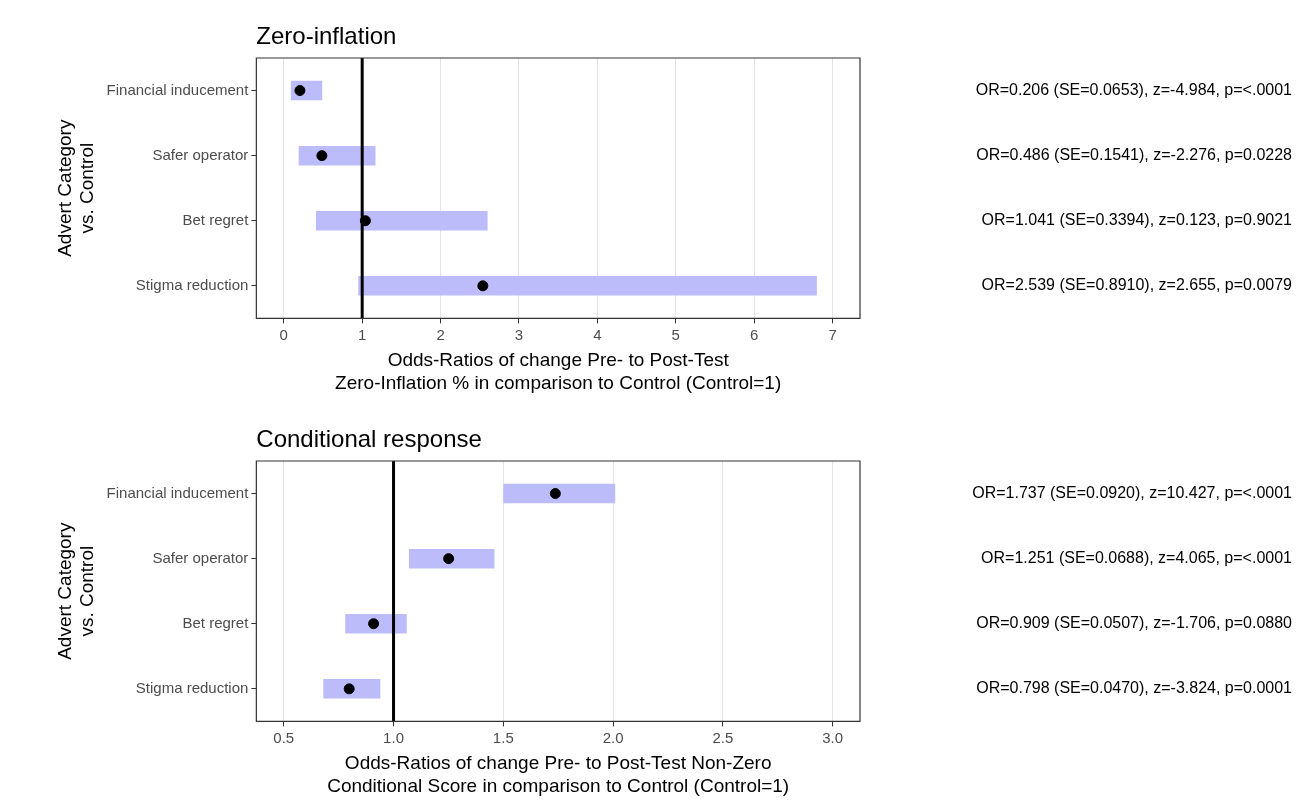 The image size is (1298, 806). Describe the element at coordinates (723, 737) in the screenshot. I see `x-tick-label: 2.5` at that location.